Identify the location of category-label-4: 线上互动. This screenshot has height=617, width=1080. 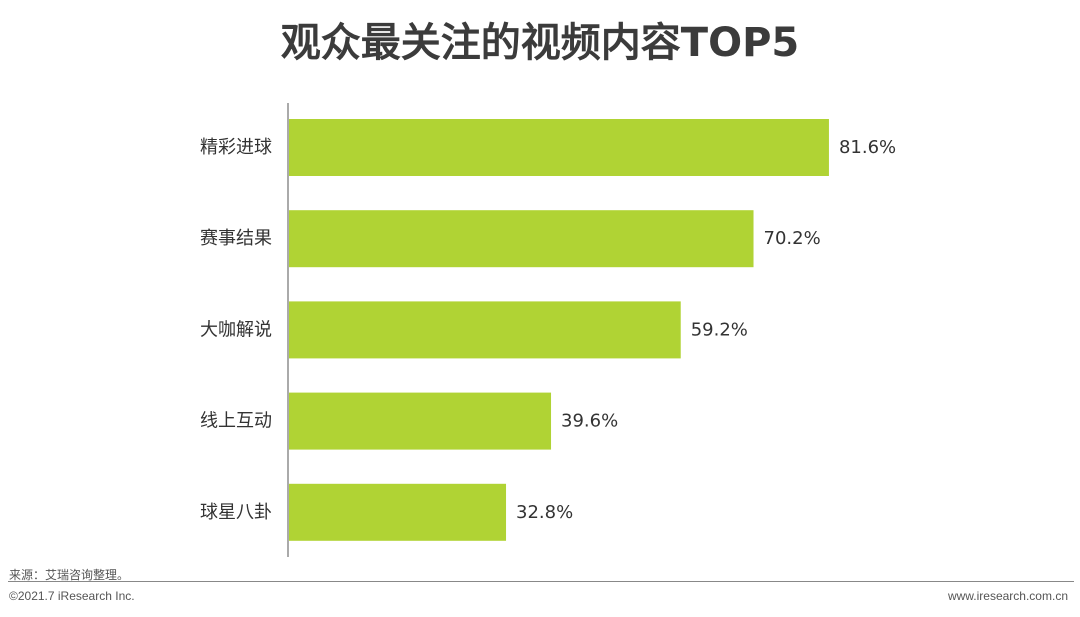
(236, 421).